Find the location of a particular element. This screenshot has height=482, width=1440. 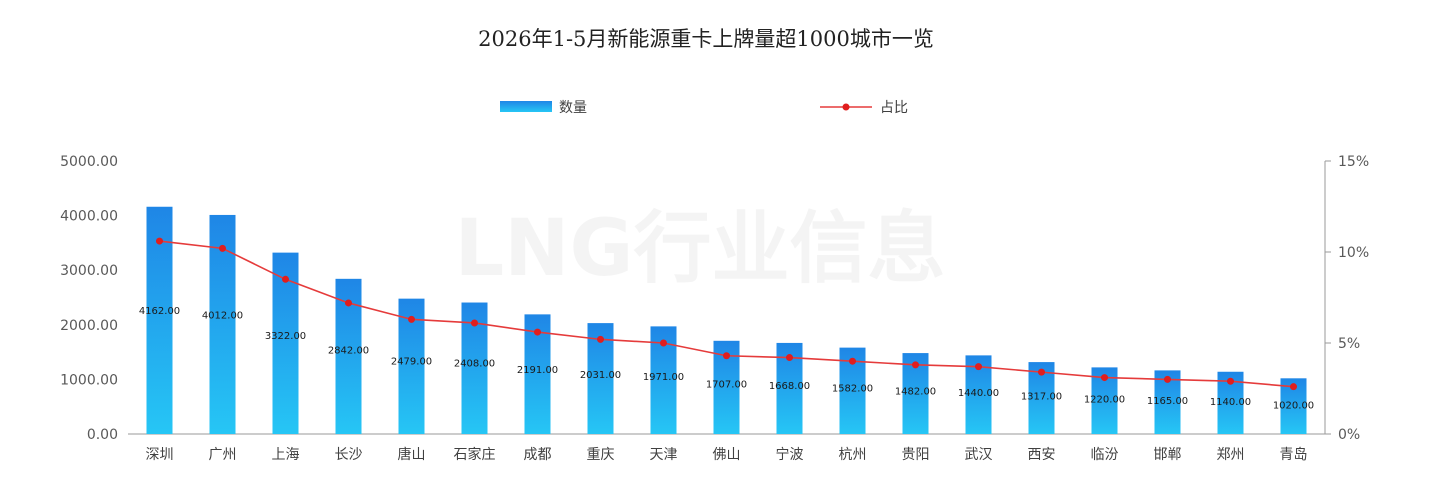

bar-data-label: 1482.00 is located at coordinates (915, 391).